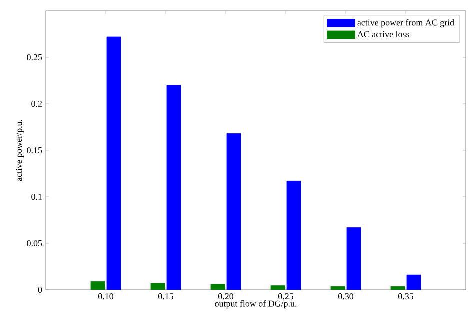 This screenshot has height=326, width=474. What do you see at coordinates (286, 297) in the screenshot?
I see `x-tick-label: 0.25` at bounding box center [286, 297].